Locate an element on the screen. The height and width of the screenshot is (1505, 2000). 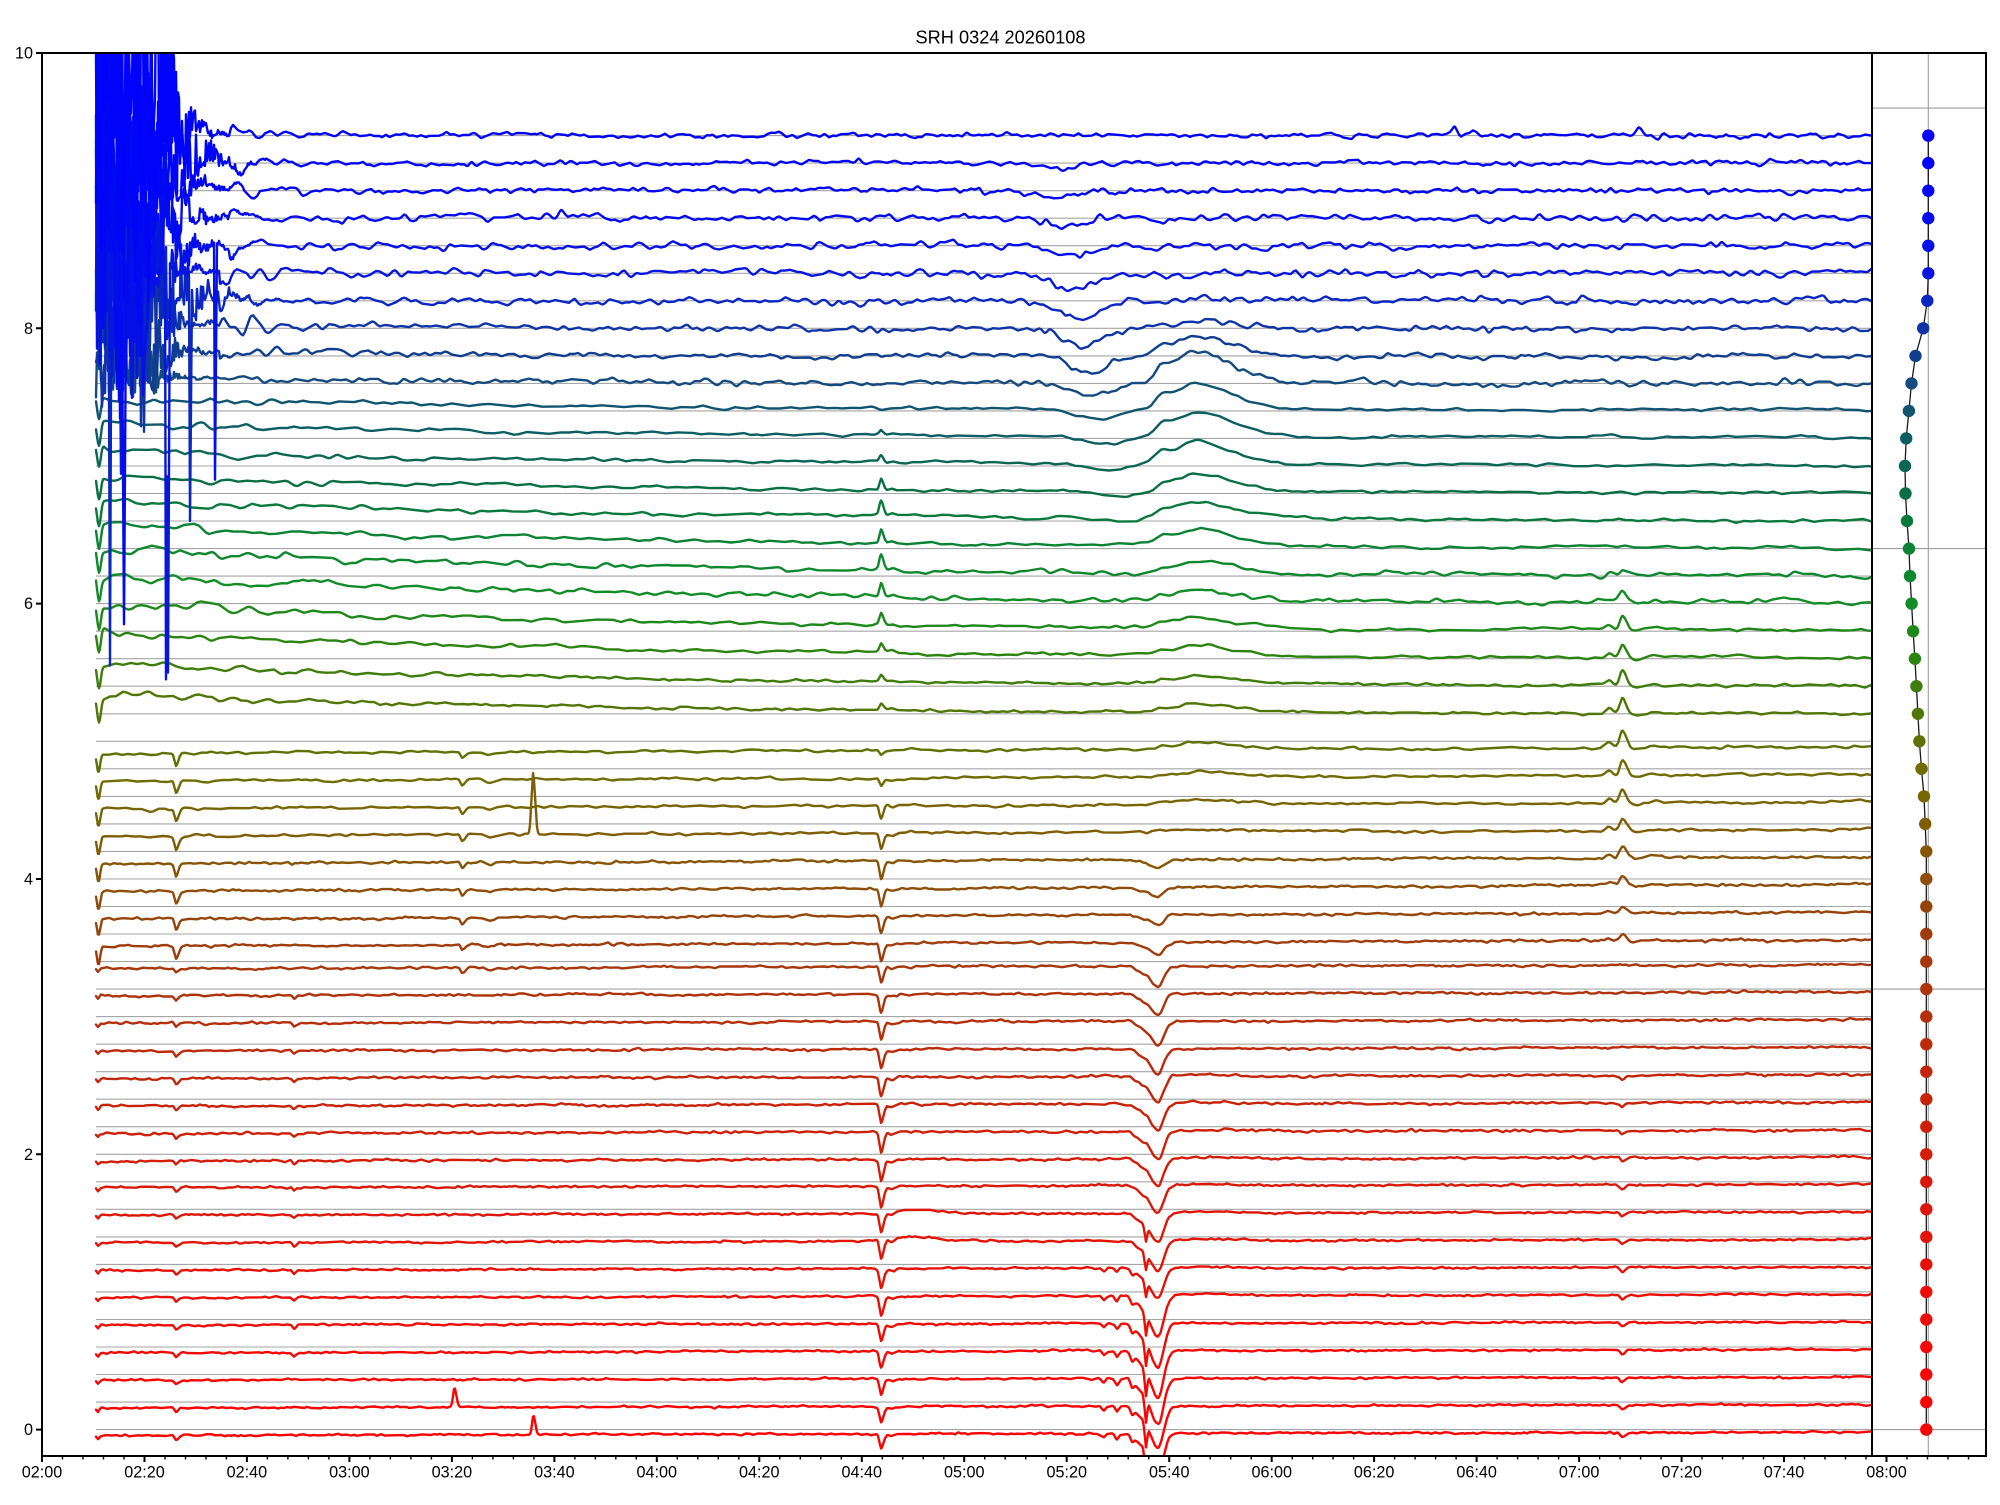
svg-text: 8 is located at coordinates (28, 329).